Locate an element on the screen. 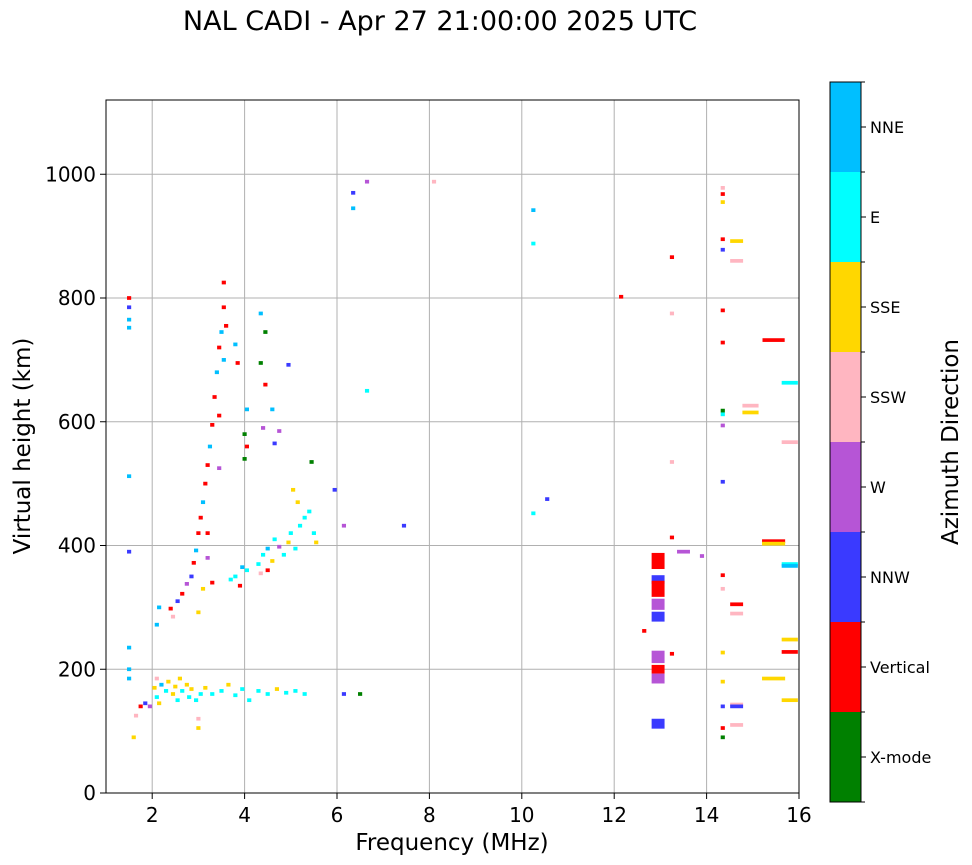 The image size is (972, 865). y-tick-label: 600 is located at coordinates (77, 422).